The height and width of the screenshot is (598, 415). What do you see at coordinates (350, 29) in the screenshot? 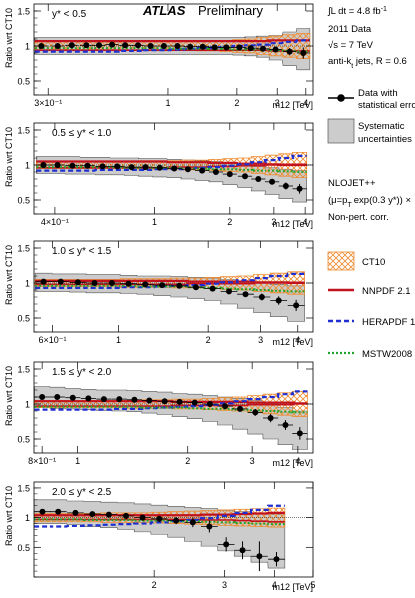
I see `dataset-label: 2011 Data` at bounding box center [350, 29].